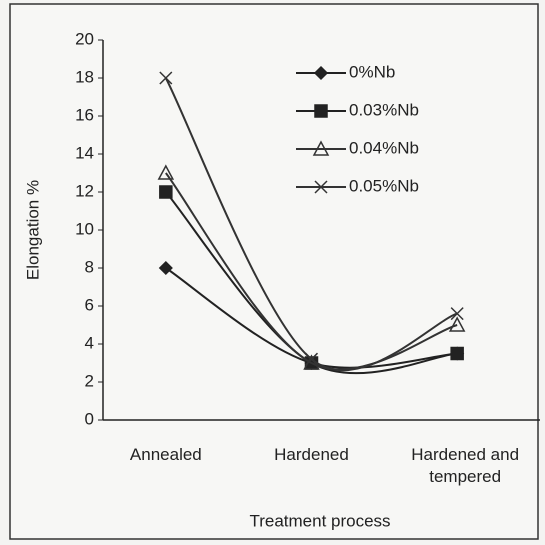 Image resolution: width=545 pixels, height=545 pixels. What do you see at coordinates (384, 185) in the screenshot?
I see `legend-label: 0.05%Nb` at bounding box center [384, 185].